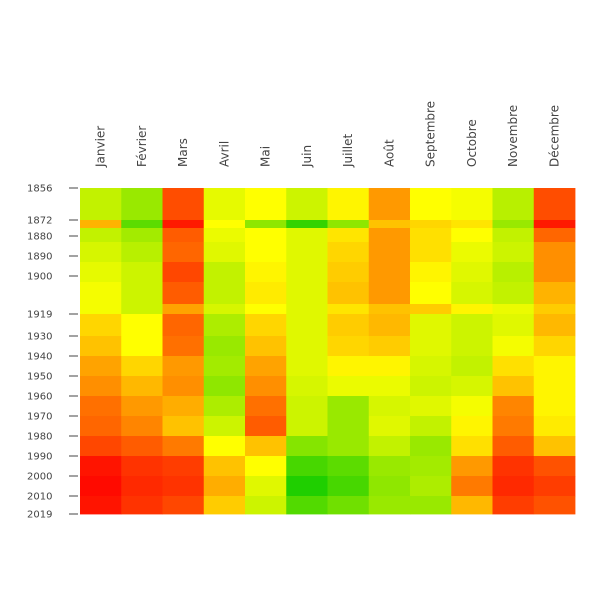 This screenshot has height=600, width=600. I want to click on heatmap-cell-1950-Novembre, so click(513, 386).